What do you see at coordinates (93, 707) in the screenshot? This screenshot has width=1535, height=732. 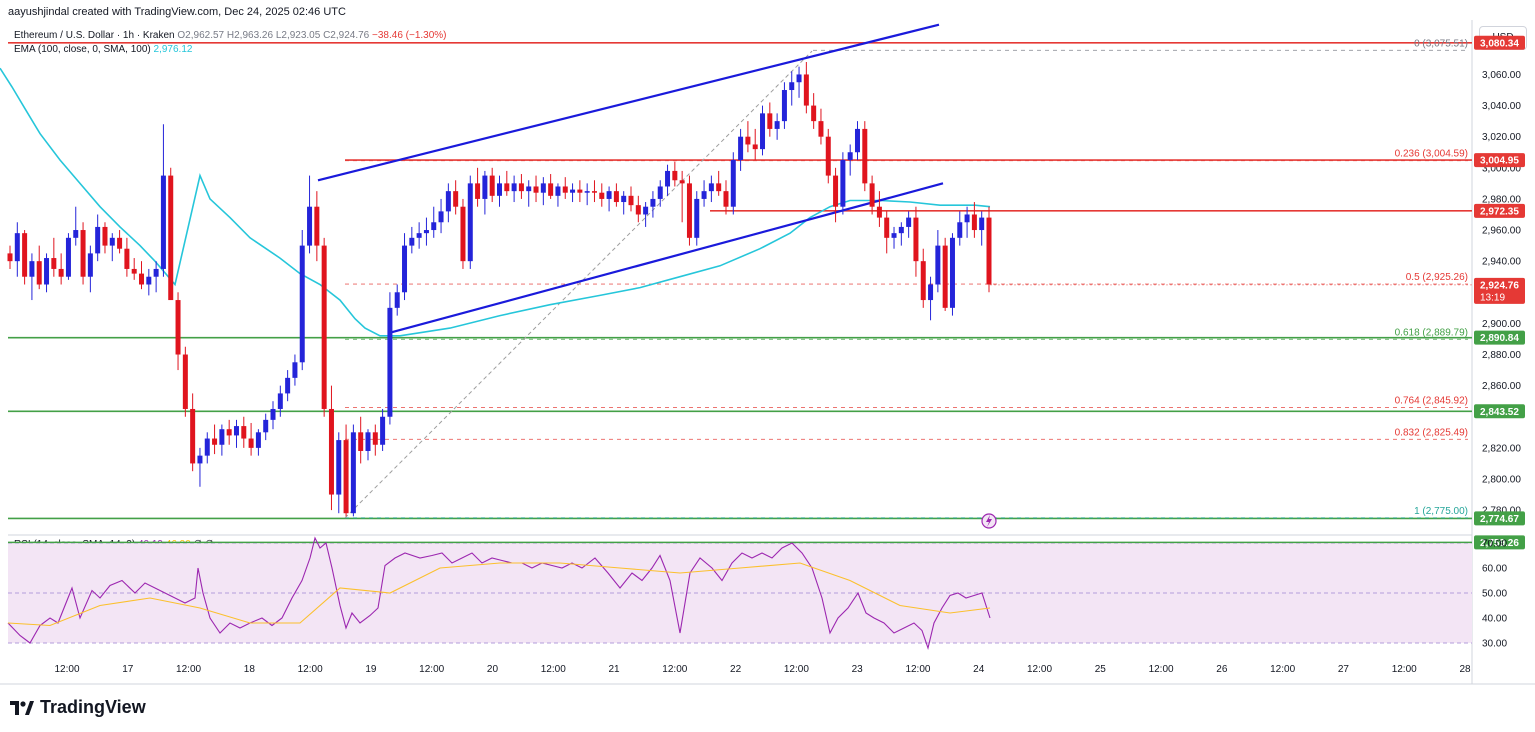 I see `brand-name: TradingView` at bounding box center [93, 707].